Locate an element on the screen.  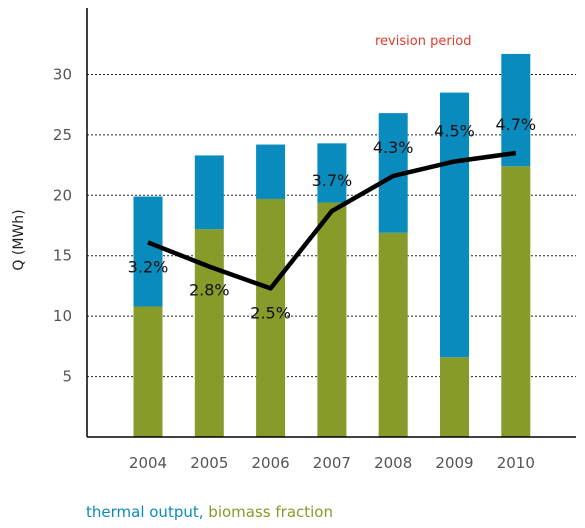
legend: thermal output, biomass fraction is located at coordinates (209, 512).